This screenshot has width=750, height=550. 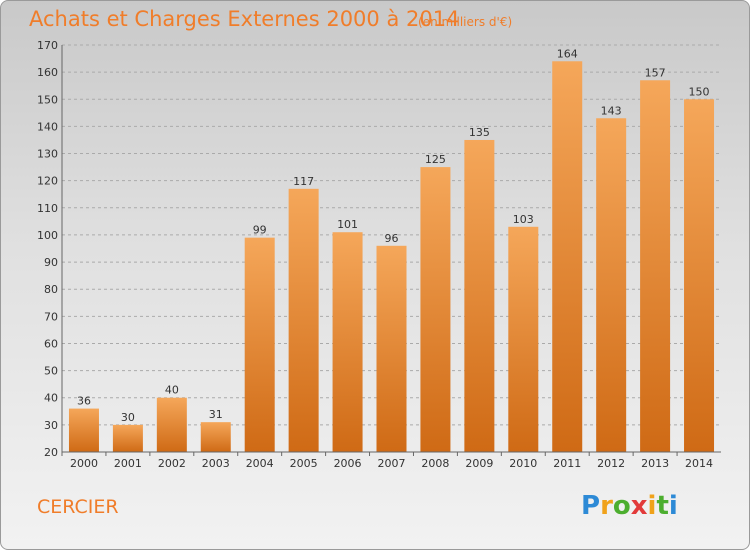 What do you see at coordinates (128, 417) in the screenshot?
I see `data-label-2001: 30` at bounding box center [128, 417].